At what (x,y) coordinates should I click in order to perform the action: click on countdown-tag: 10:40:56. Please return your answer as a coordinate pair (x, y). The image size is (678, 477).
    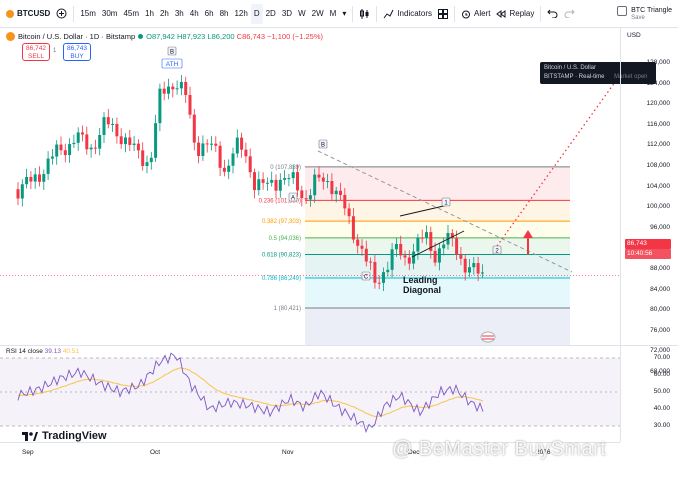
    Looking at the image, I should click on (648, 254).